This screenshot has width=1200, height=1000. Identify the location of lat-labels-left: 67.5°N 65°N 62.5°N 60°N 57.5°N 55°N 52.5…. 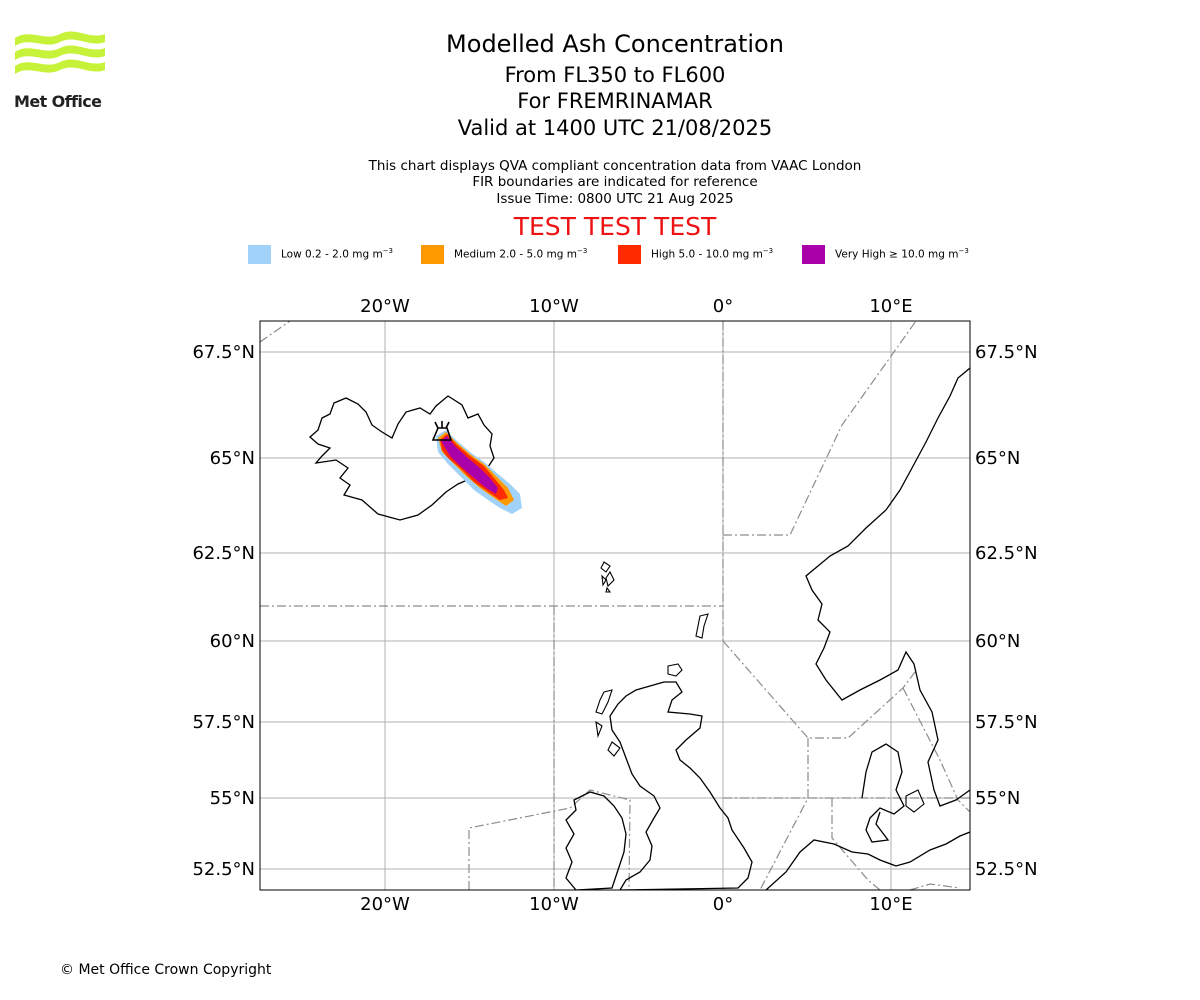
(223, 611).